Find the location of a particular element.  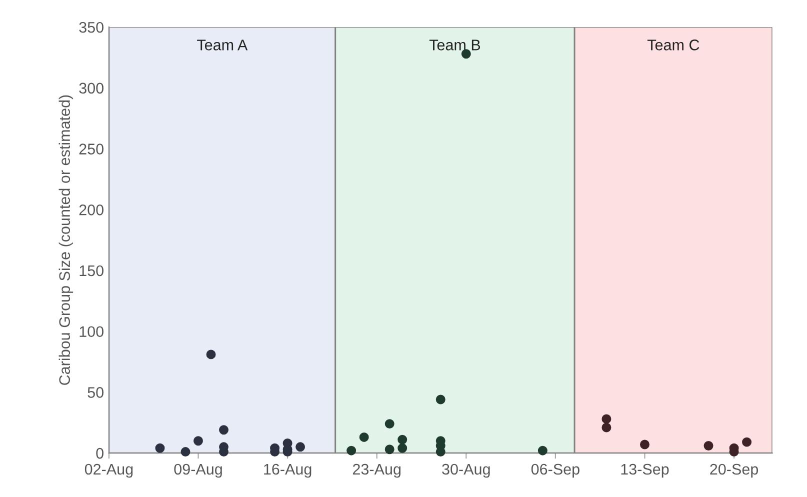

y-axis-title: Caribou Group Size (counted or estimated) is located at coordinates (66, 240).